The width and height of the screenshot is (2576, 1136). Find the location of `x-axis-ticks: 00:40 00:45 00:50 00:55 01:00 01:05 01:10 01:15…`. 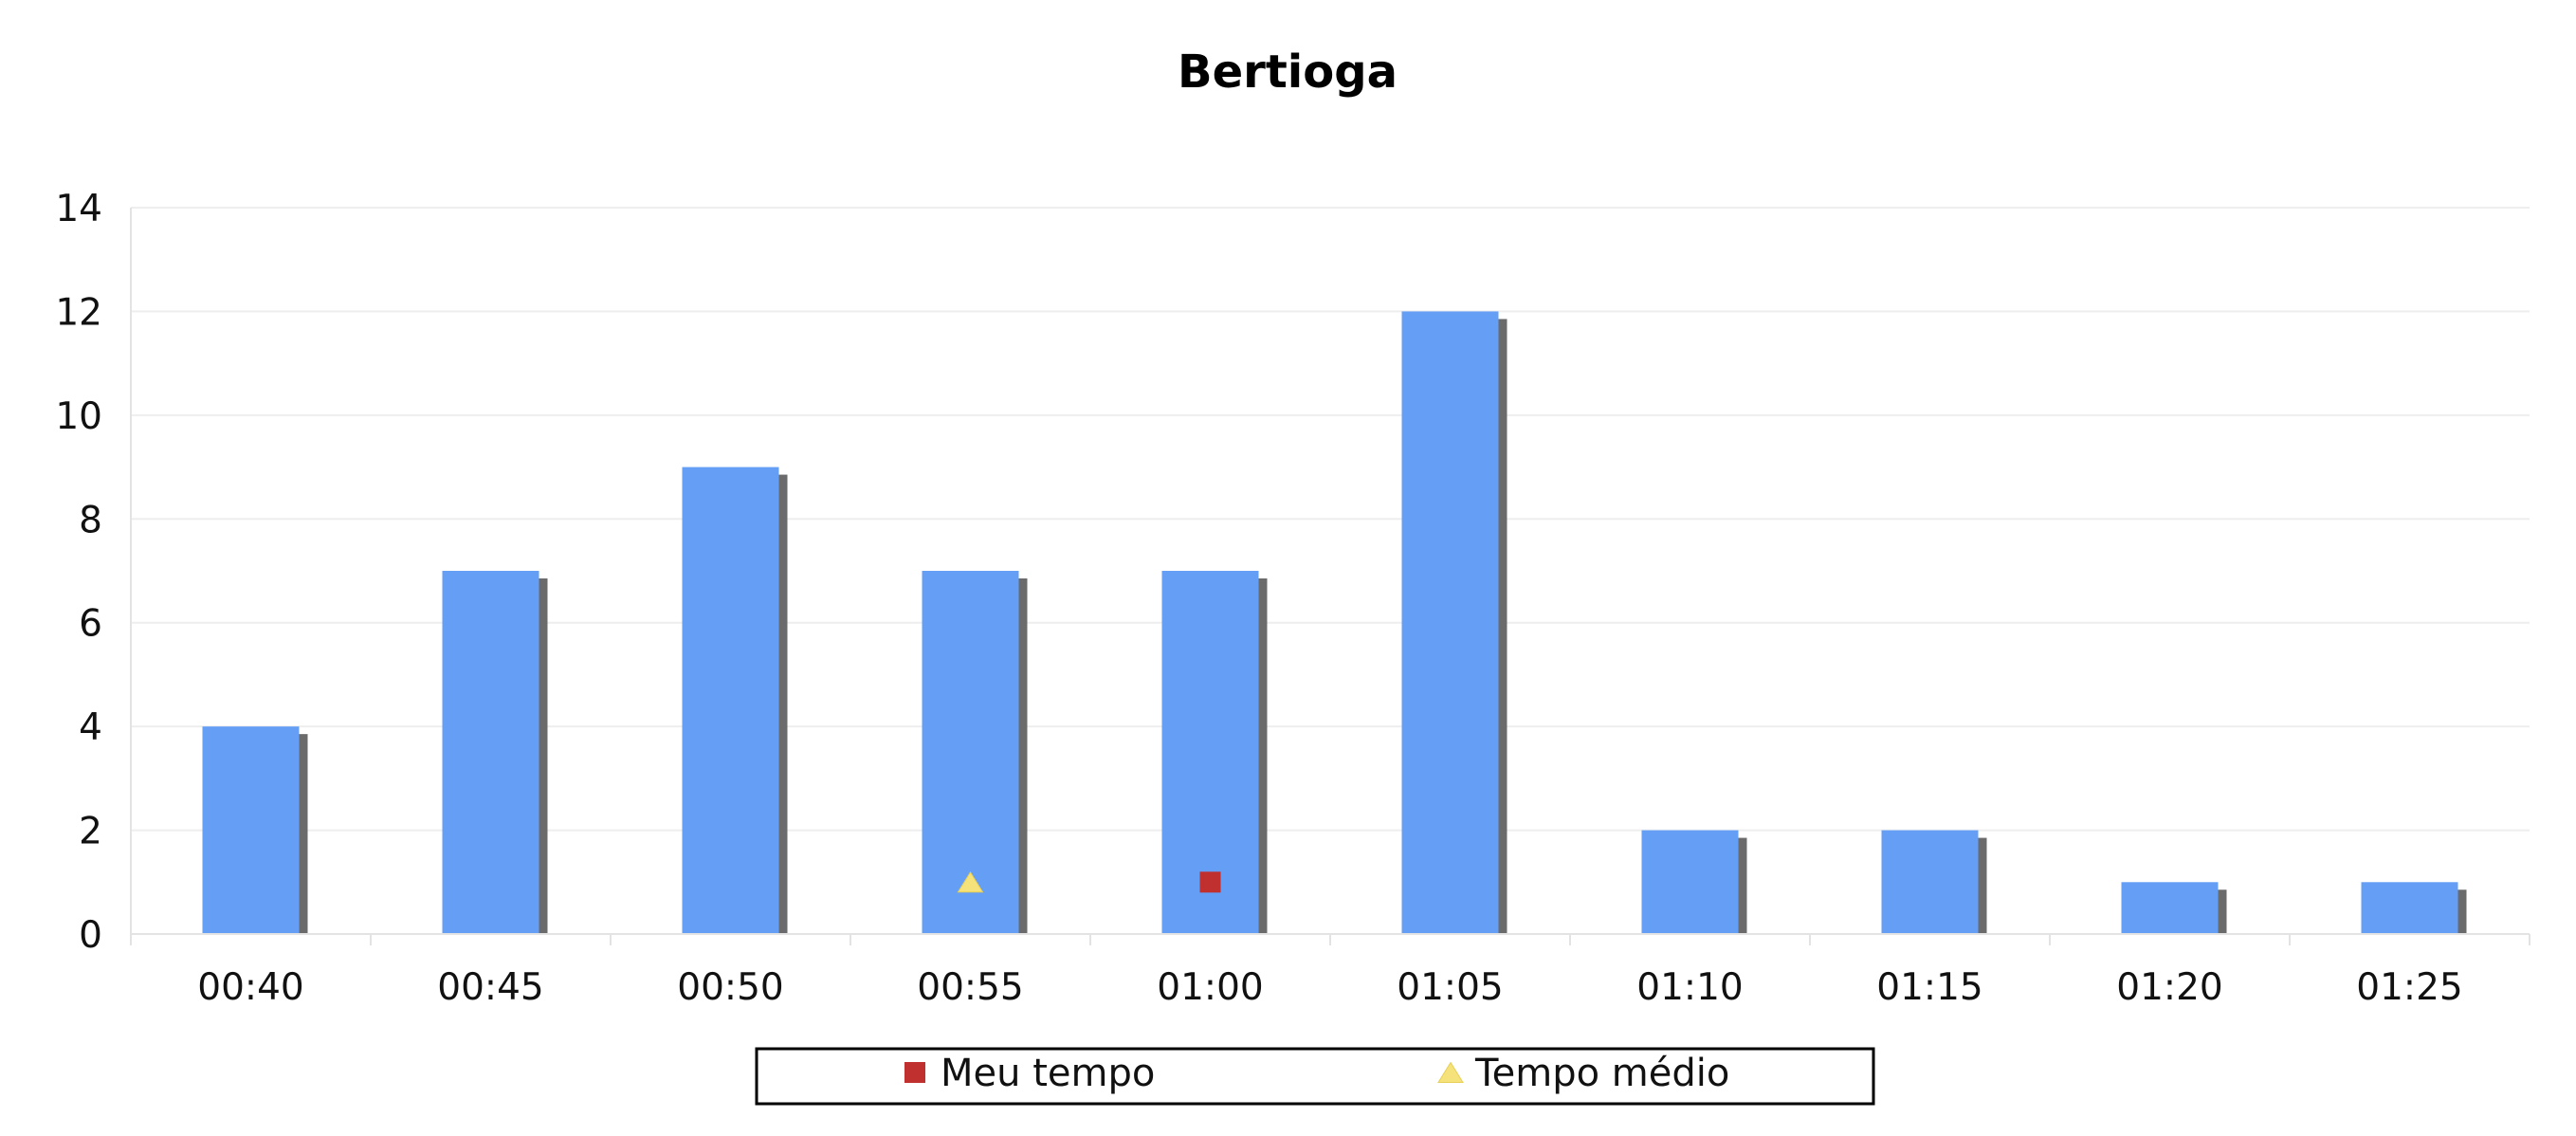

x-axis-ticks: 00:40 00:45 00:50 00:55 01:00 01:05 01:10 01:15… is located at coordinates (1329, 988).